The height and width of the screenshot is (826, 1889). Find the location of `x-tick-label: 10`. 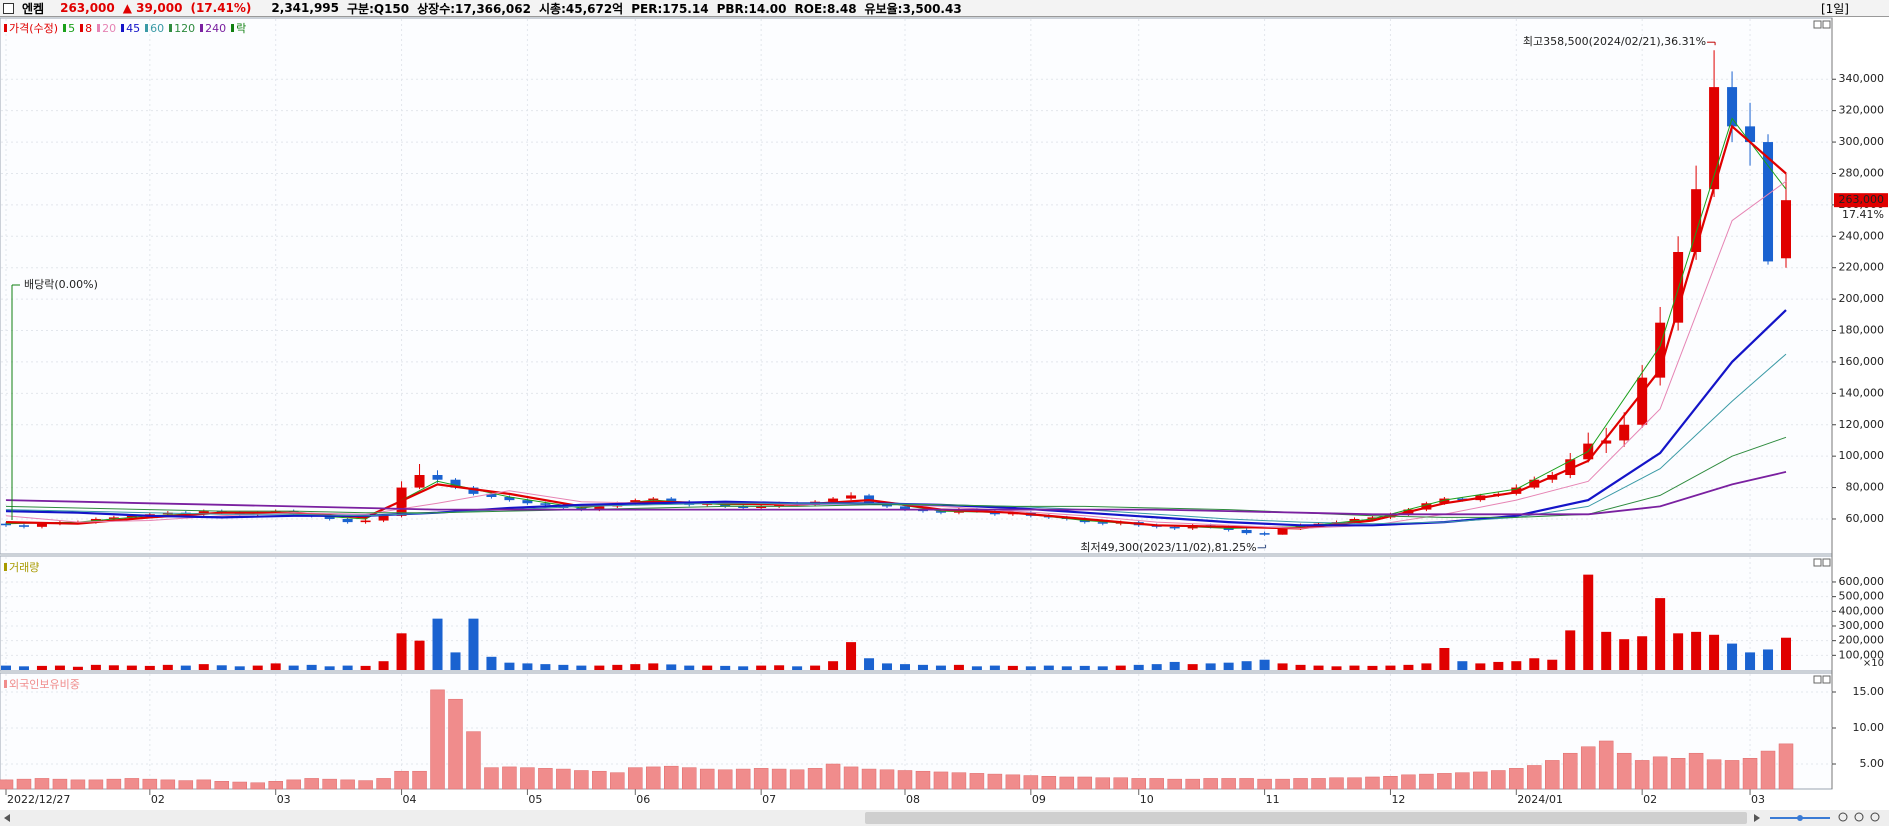

x-tick-label: 10 is located at coordinates (1147, 799).